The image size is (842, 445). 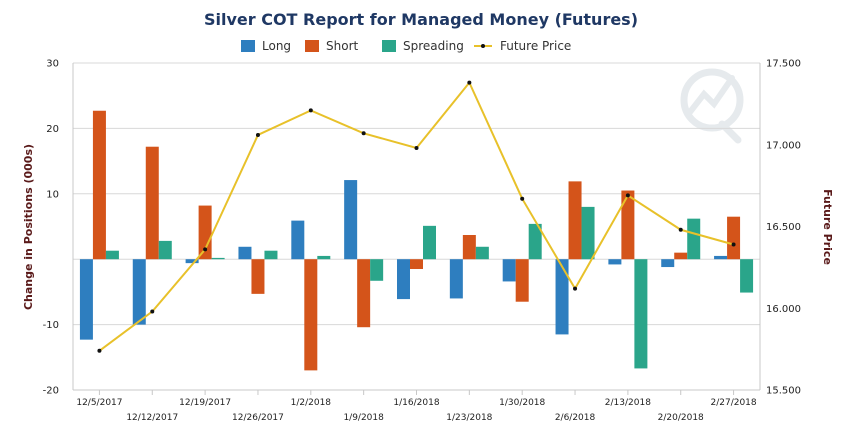 What do you see at coordinates (276, 46) in the screenshot?
I see `legend-label: Long` at bounding box center [276, 46].